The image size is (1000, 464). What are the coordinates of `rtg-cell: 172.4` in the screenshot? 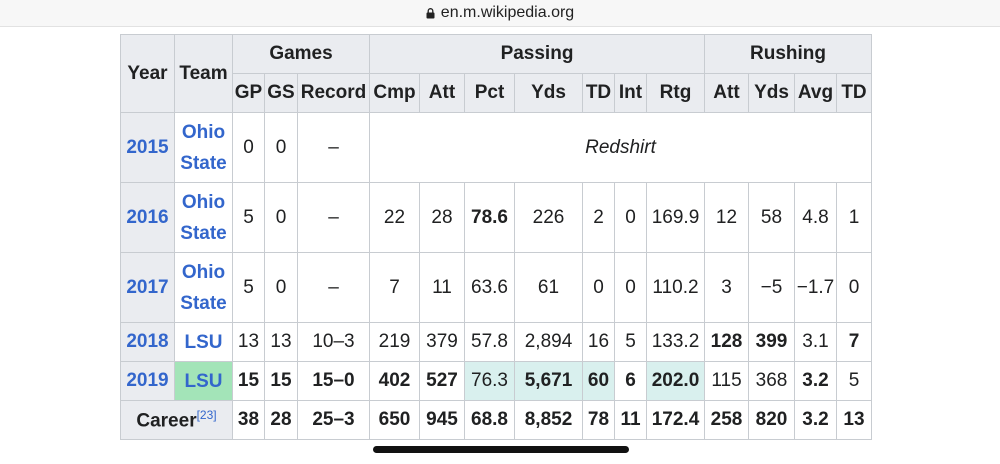 It's located at (675, 420).